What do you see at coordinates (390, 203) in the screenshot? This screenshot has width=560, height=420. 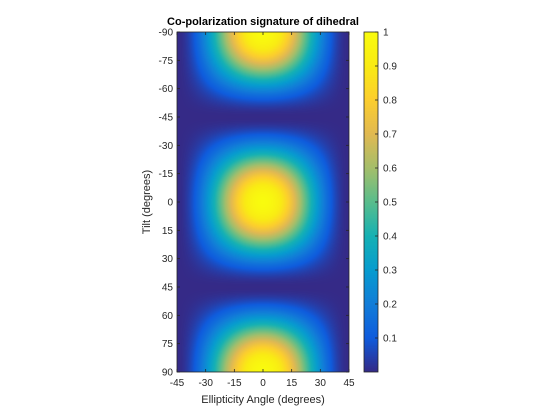 I see `colorbar-tick-label: 0.5` at bounding box center [390, 203].